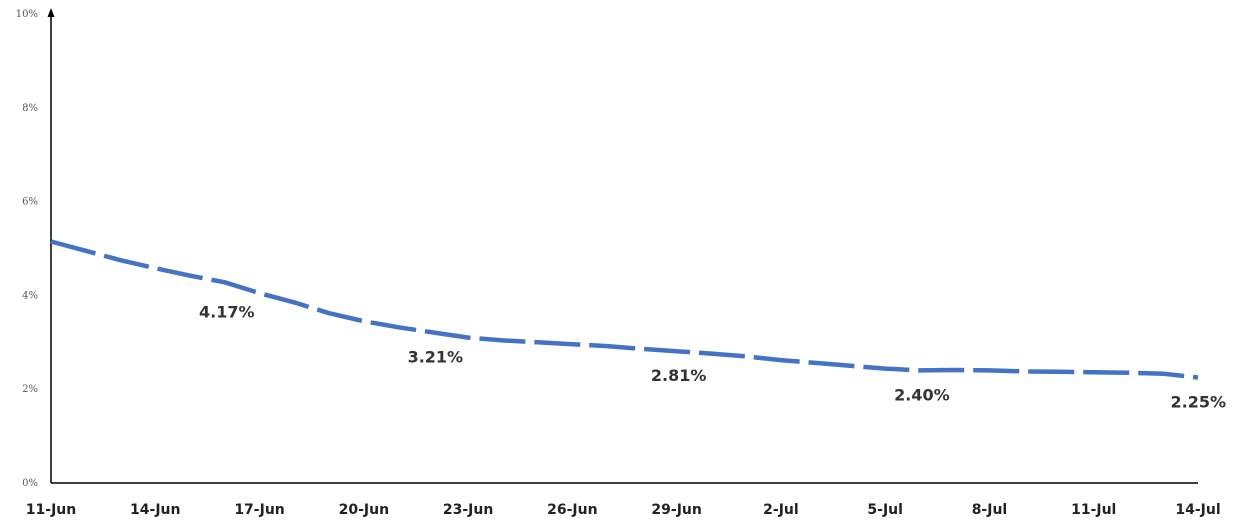 Image resolution: width=1238 pixels, height=524 pixels. Describe the element at coordinates (51, 12) in the screenshot. I see `y-axis-arrow` at that location.